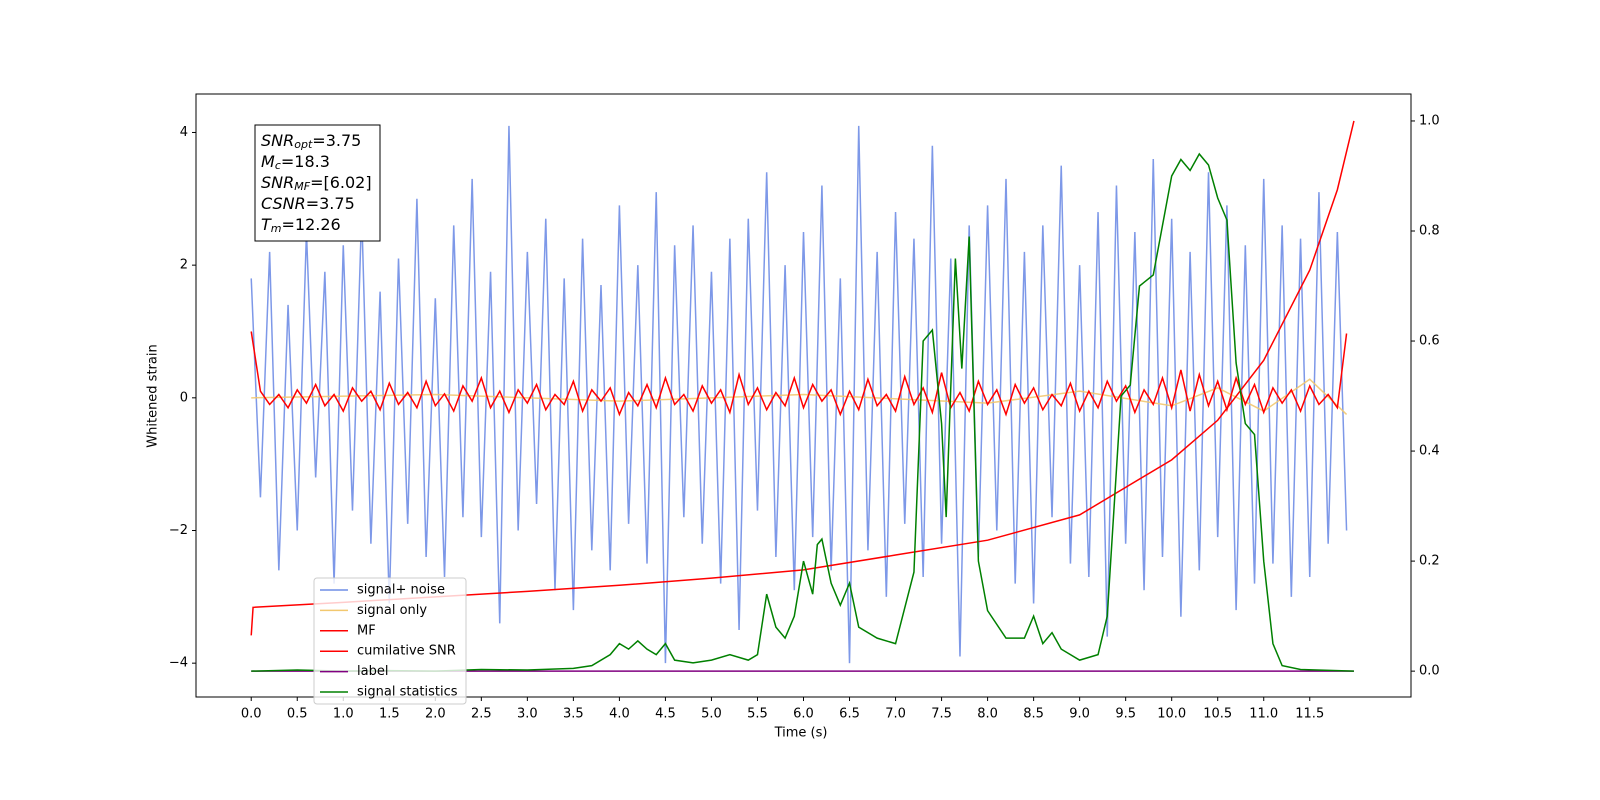 The height and width of the screenshot is (800, 1600). Describe the element at coordinates (401, 590) in the screenshot. I see `legend-label: signal+ noise` at that location.